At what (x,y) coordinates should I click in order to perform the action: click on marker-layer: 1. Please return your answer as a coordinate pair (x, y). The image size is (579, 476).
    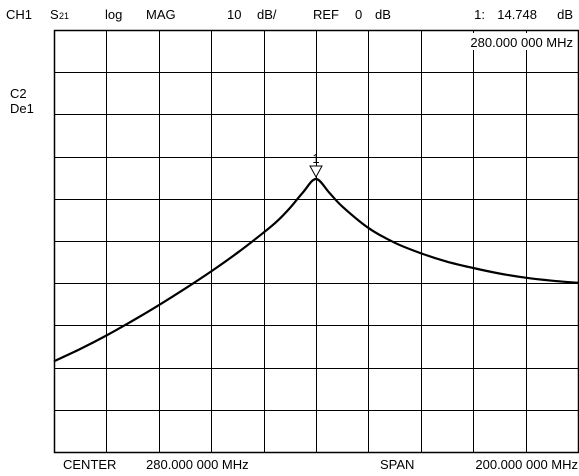
    Looking at the image, I should click on (316, 165).